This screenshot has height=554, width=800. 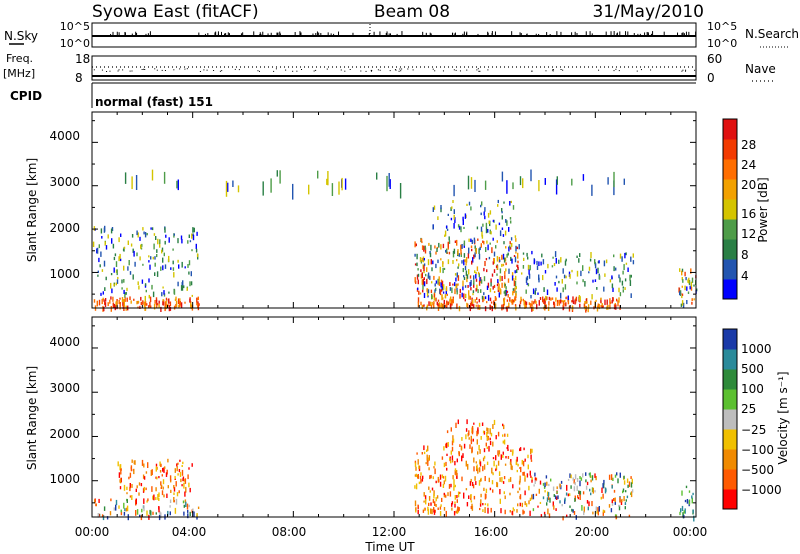 What do you see at coordinates (748, 145) in the screenshot?
I see `power-cbar-tick-28: 28` at bounding box center [748, 145].